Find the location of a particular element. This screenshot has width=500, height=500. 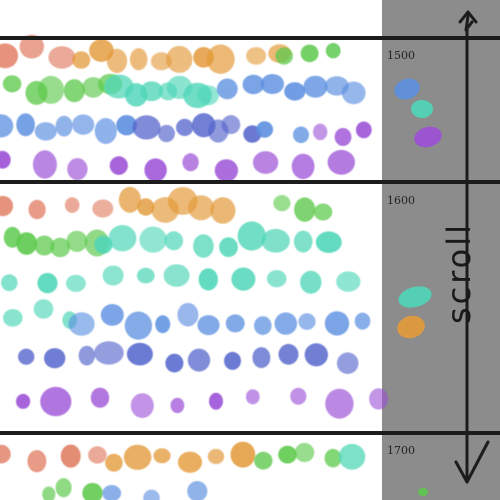

panel-blobs is located at coordinates (418, 287).